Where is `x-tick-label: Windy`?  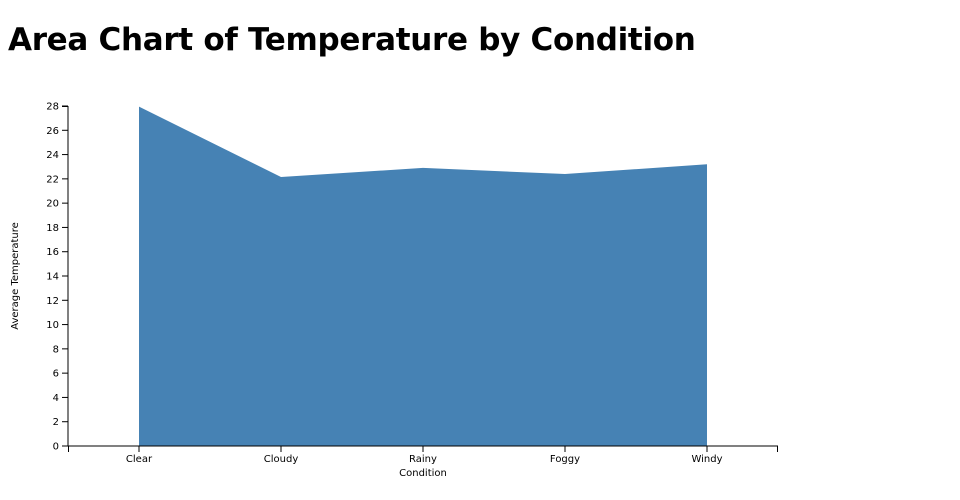
x-tick-label: Windy is located at coordinates (706, 459).